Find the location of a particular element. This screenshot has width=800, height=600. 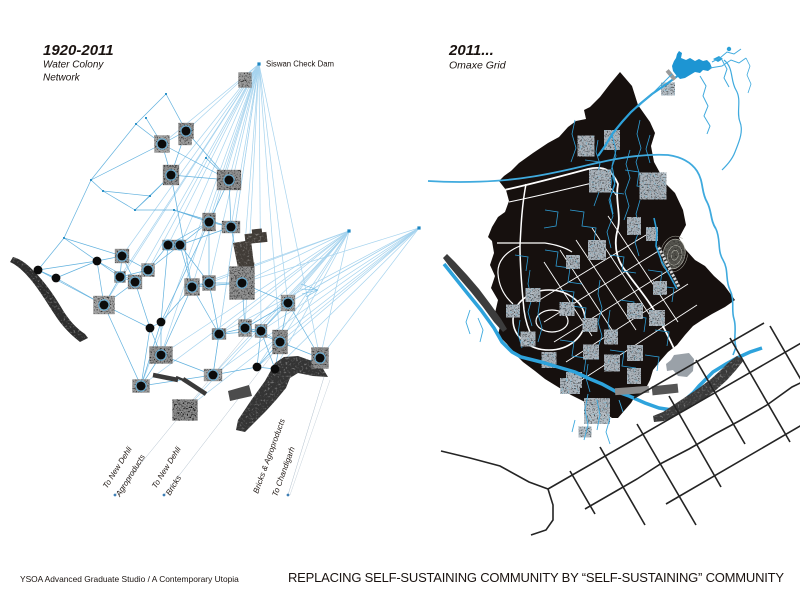

svg-text: 1920-2011 is located at coordinates (78, 50).